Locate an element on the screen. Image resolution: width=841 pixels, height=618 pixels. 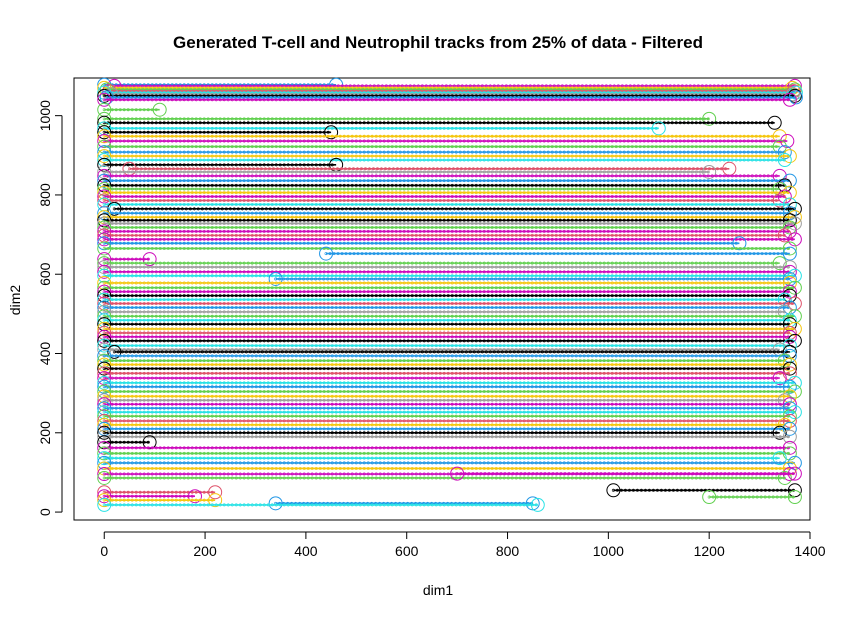
y-axis-label: dim2 is located at coordinates (15, 300).